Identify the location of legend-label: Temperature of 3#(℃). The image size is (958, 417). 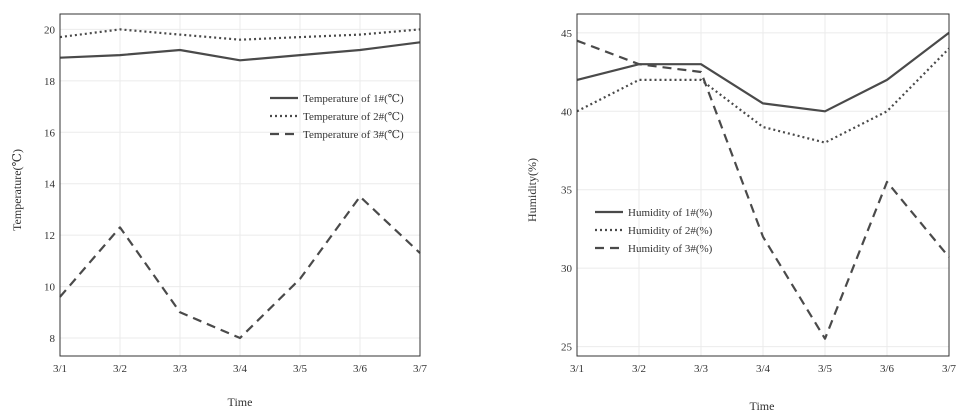
(353, 135).